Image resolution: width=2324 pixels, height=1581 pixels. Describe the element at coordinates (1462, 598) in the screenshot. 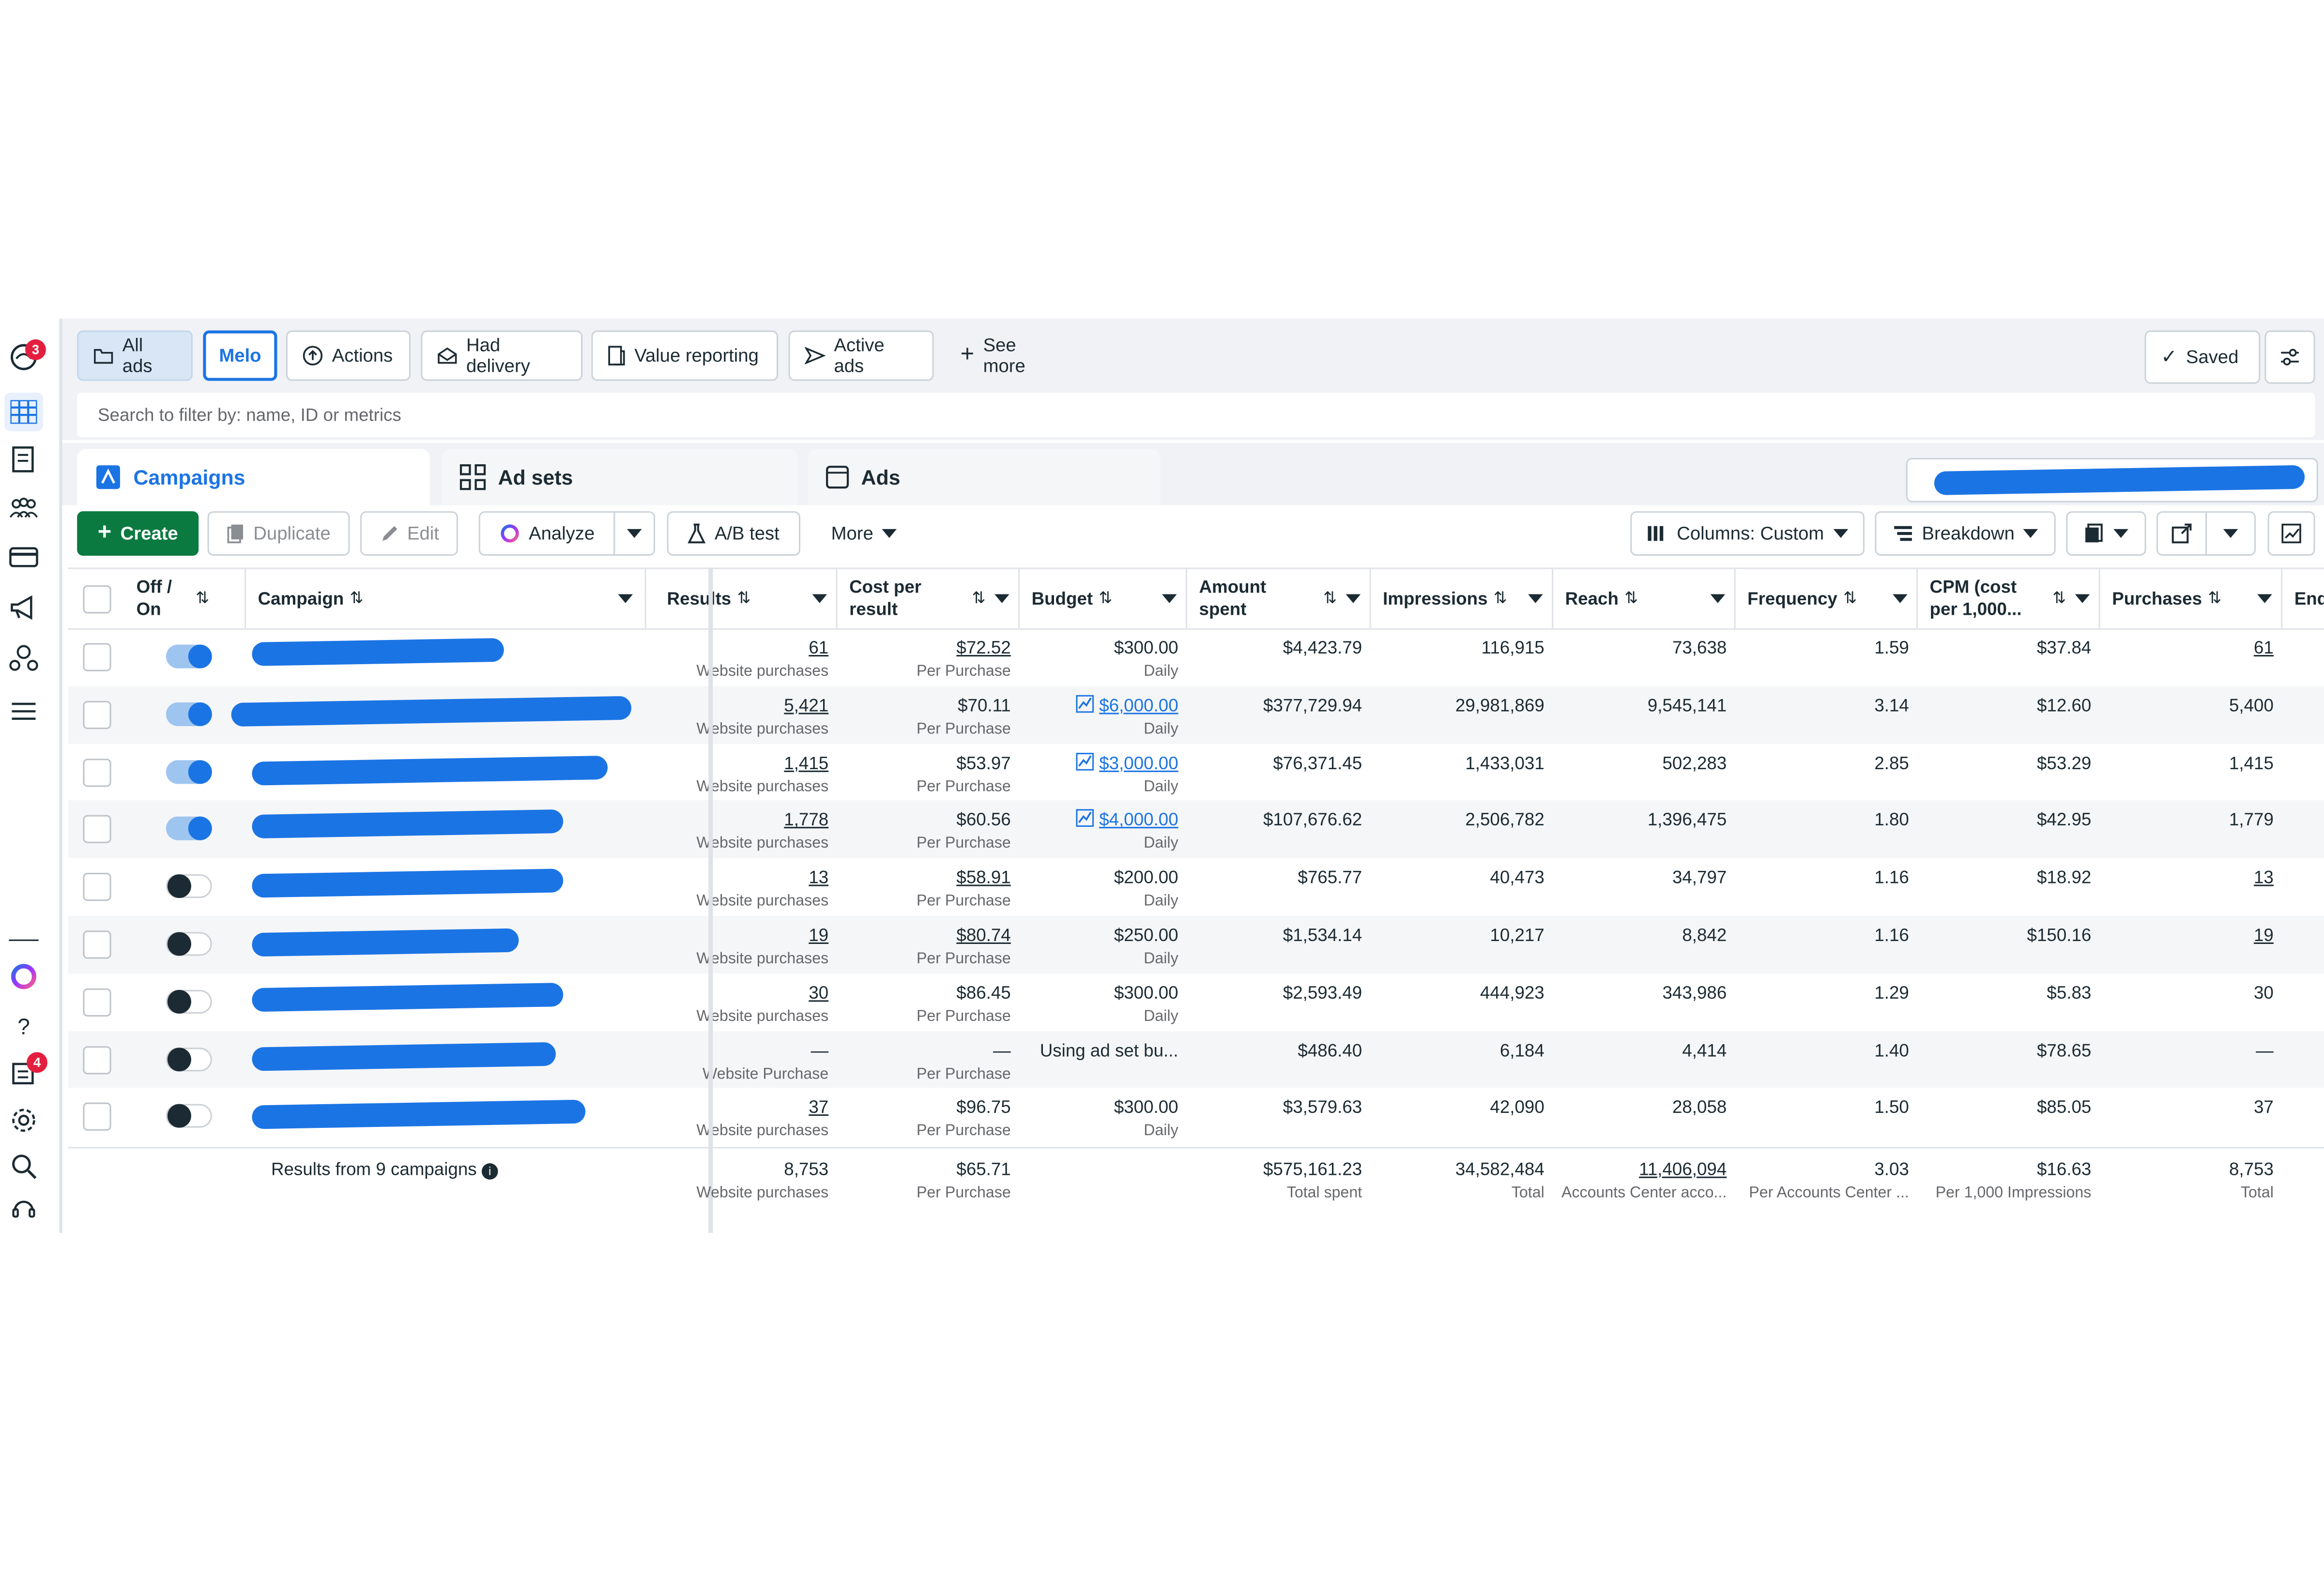

I see `column-header-impressions: Impressions ⇅` at that location.